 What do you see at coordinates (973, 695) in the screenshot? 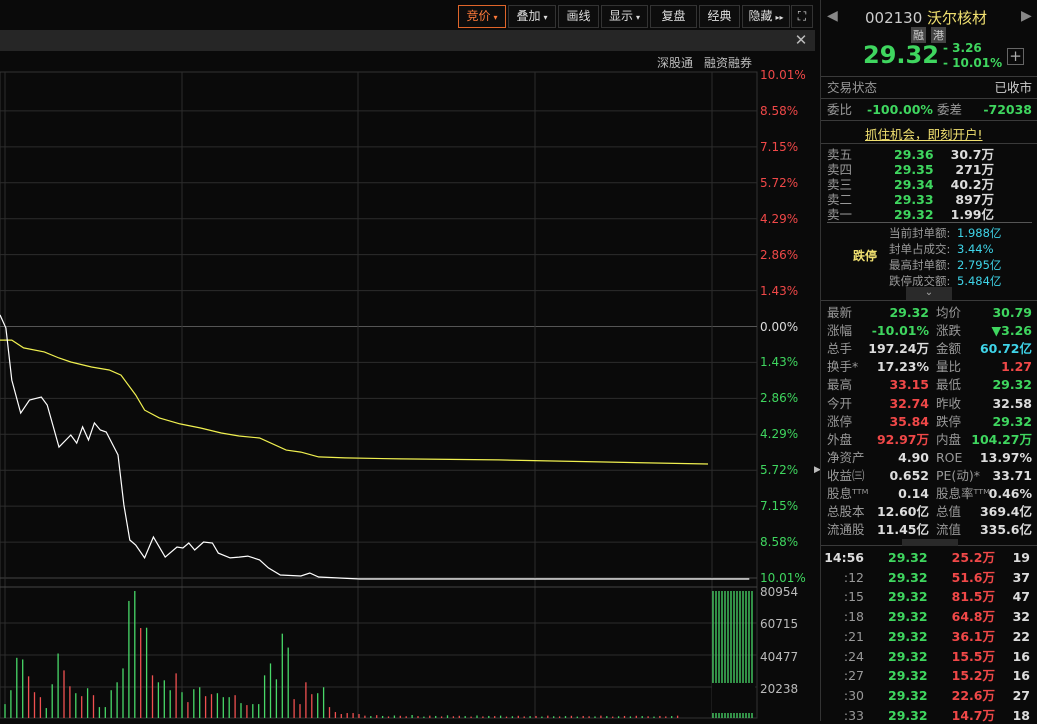
I see `trade-volume: 22.6万` at bounding box center [973, 695].